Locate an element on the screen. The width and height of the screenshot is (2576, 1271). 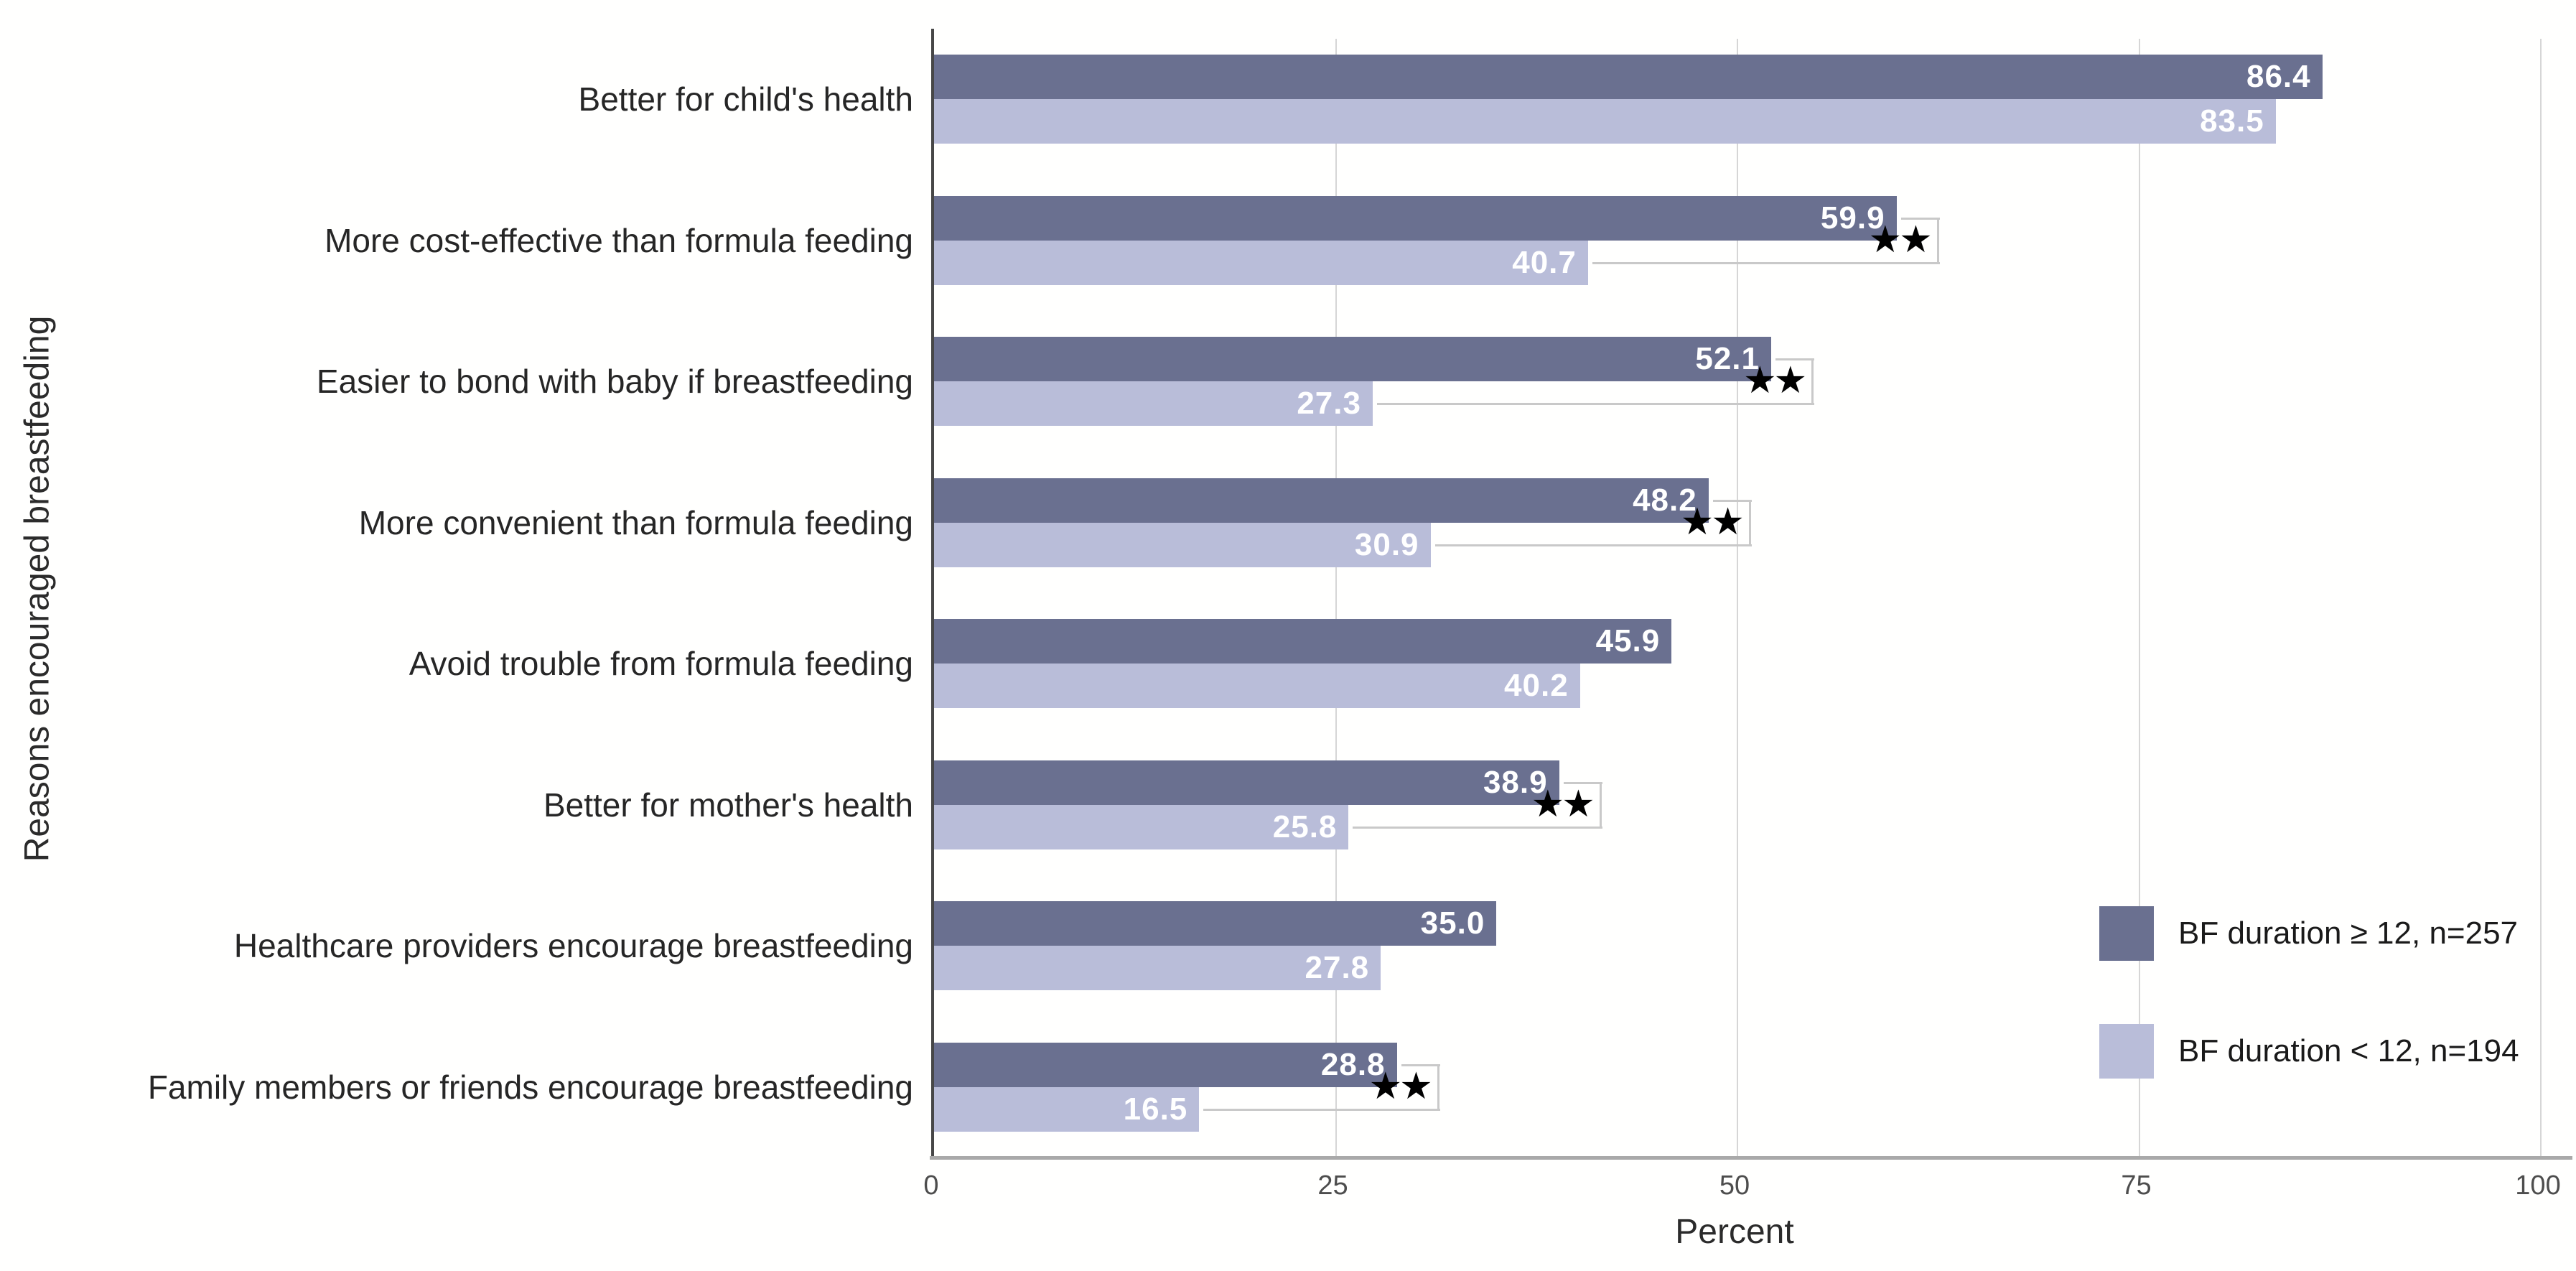
legend-item: BF duration < 12, n=194 is located at coordinates (2309, 1051).